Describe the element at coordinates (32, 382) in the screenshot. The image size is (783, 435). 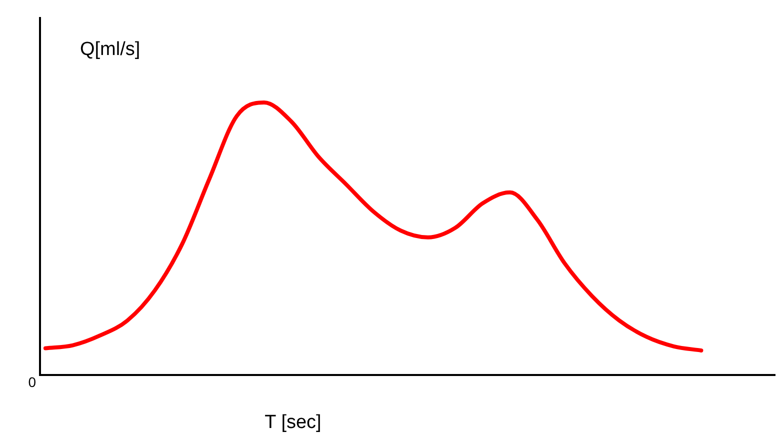
I see `annotation: 0` at that location.